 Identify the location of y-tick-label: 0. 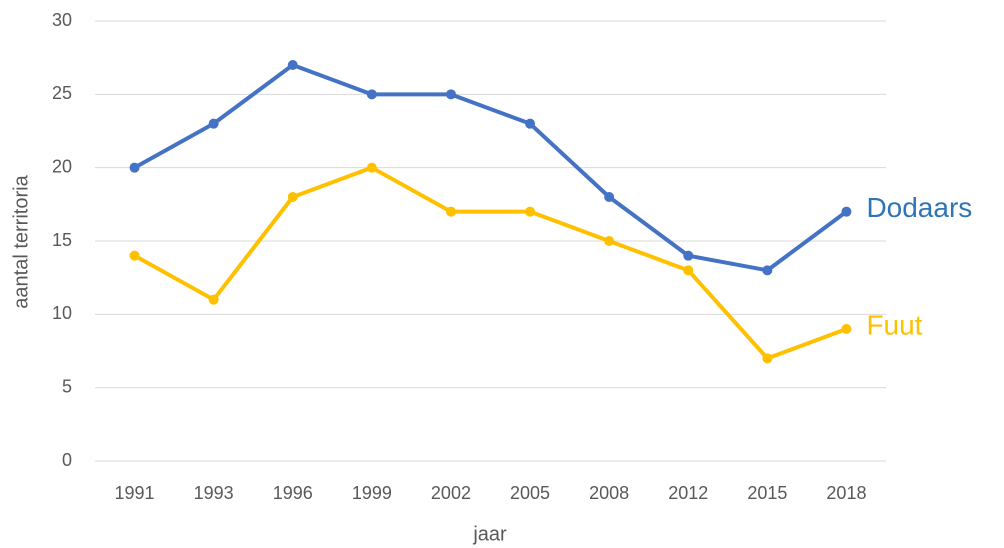
(67, 460).